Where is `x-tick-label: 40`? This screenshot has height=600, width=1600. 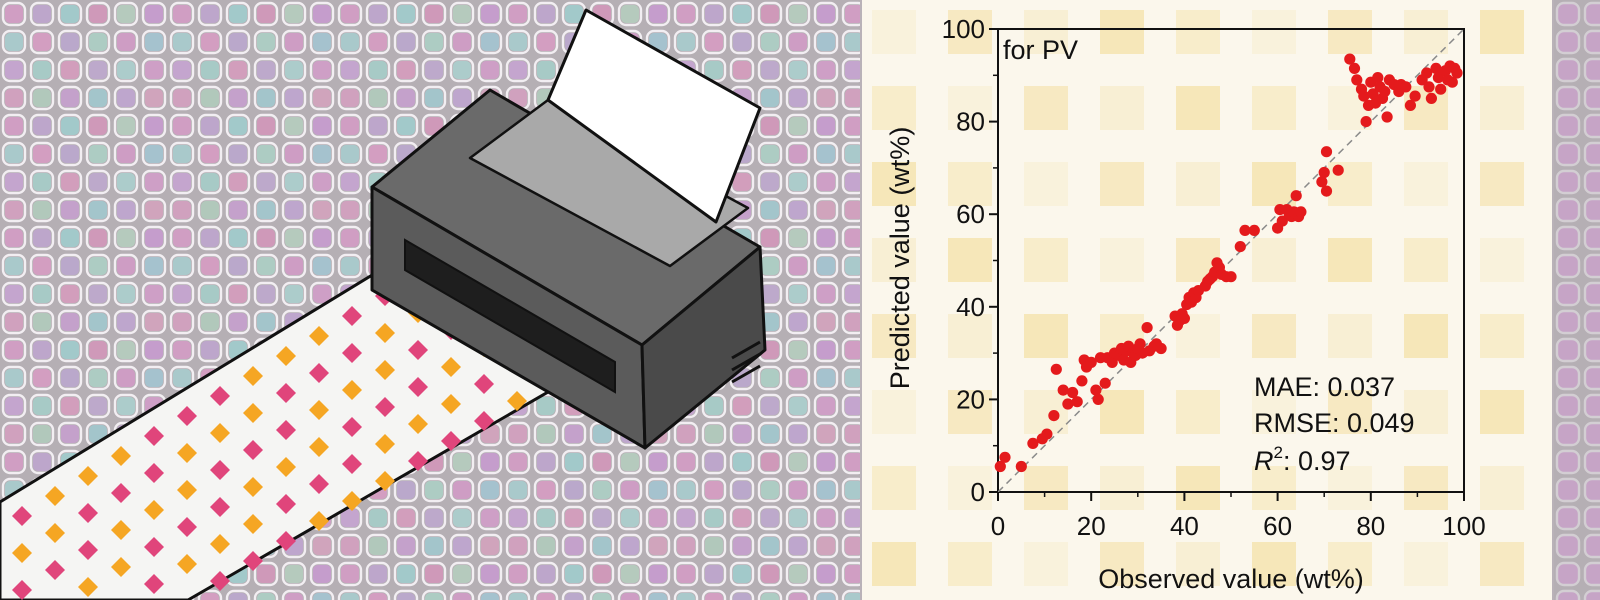 x-tick-label: 40 is located at coordinates (1184, 526).